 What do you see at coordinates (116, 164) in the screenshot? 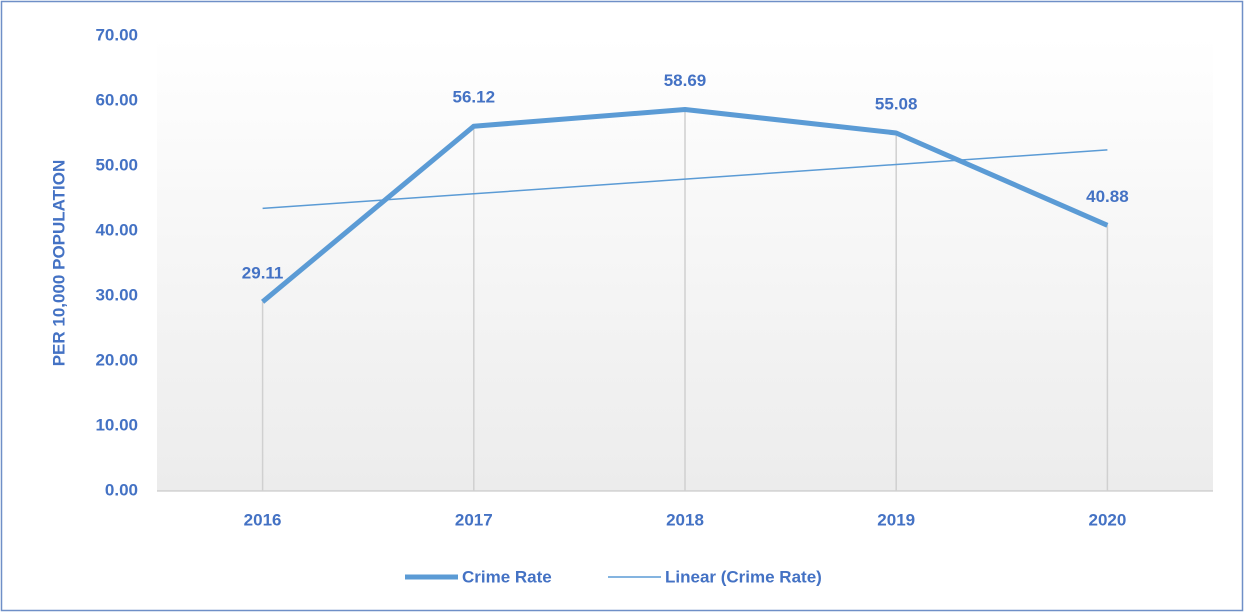
I see `y-tick-label: 50.00` at bounding box center [116, 164].